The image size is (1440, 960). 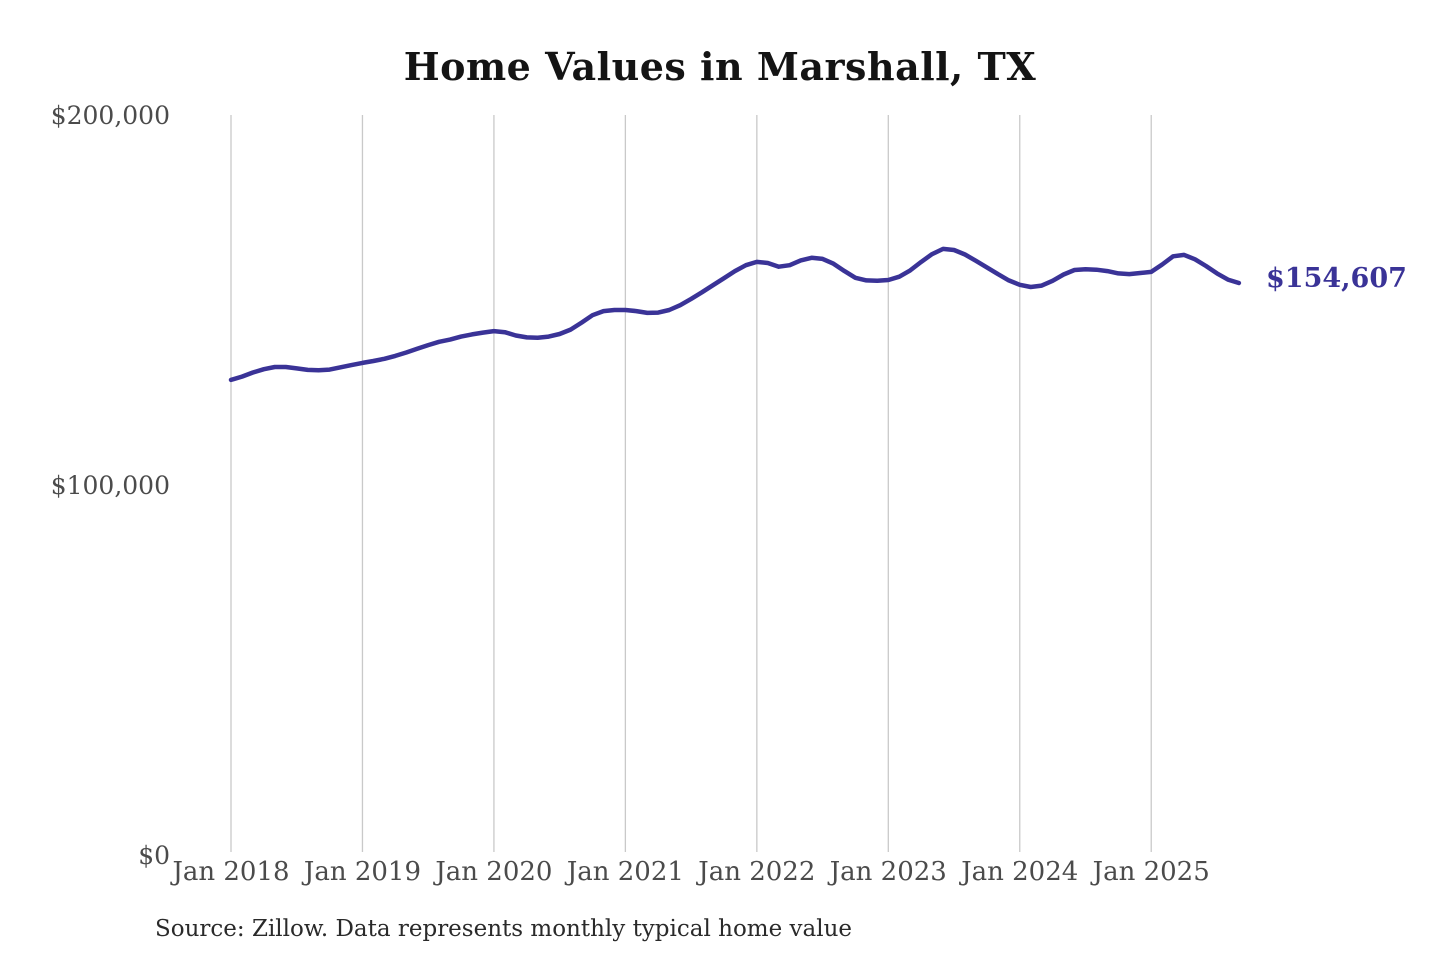 I want to click on x-tick-label: Jan 2024, so click(x=1020, y=872).